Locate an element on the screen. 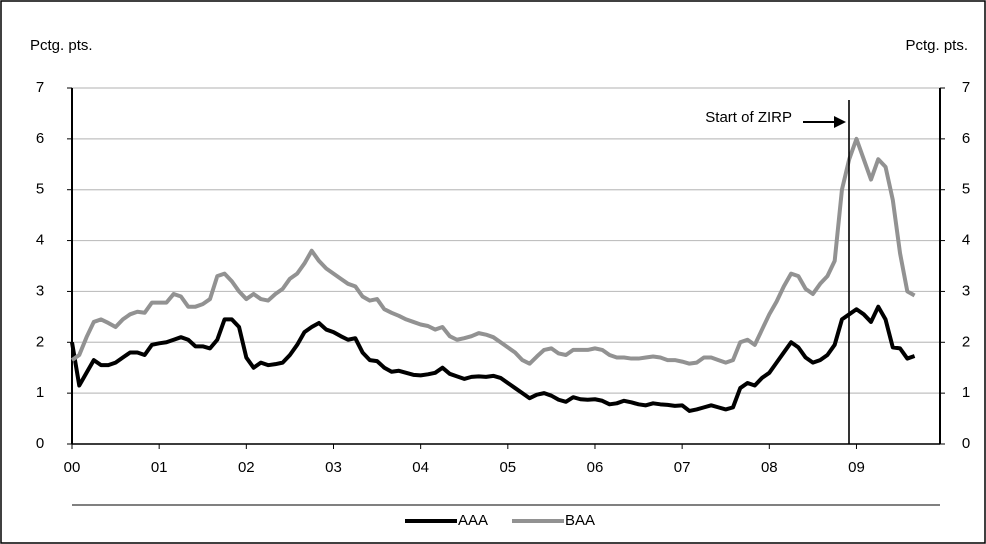 The width and height of the screenshot is (986, 544). y2-axis-label: Pctg. pts. is located at coordinates (936, 45).